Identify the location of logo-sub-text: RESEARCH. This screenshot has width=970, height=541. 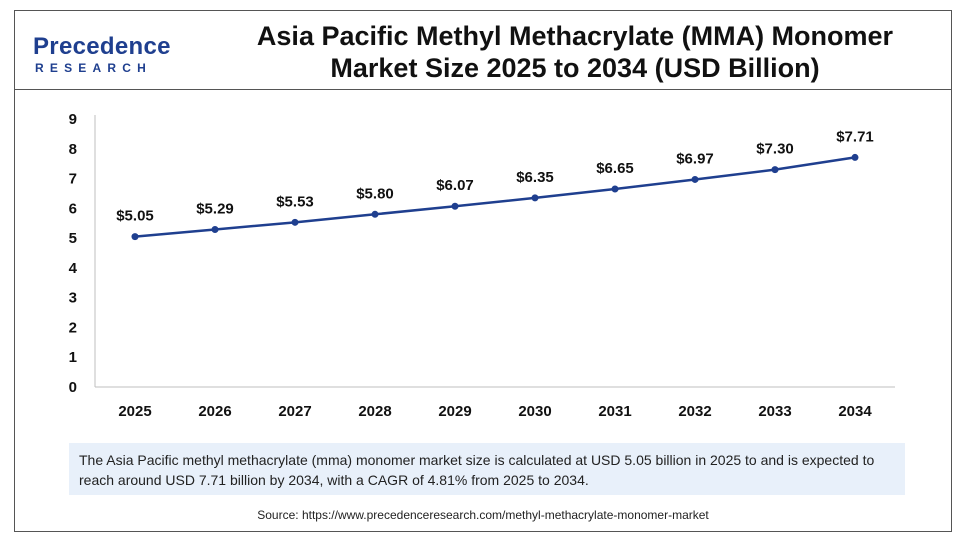
(93, 68).